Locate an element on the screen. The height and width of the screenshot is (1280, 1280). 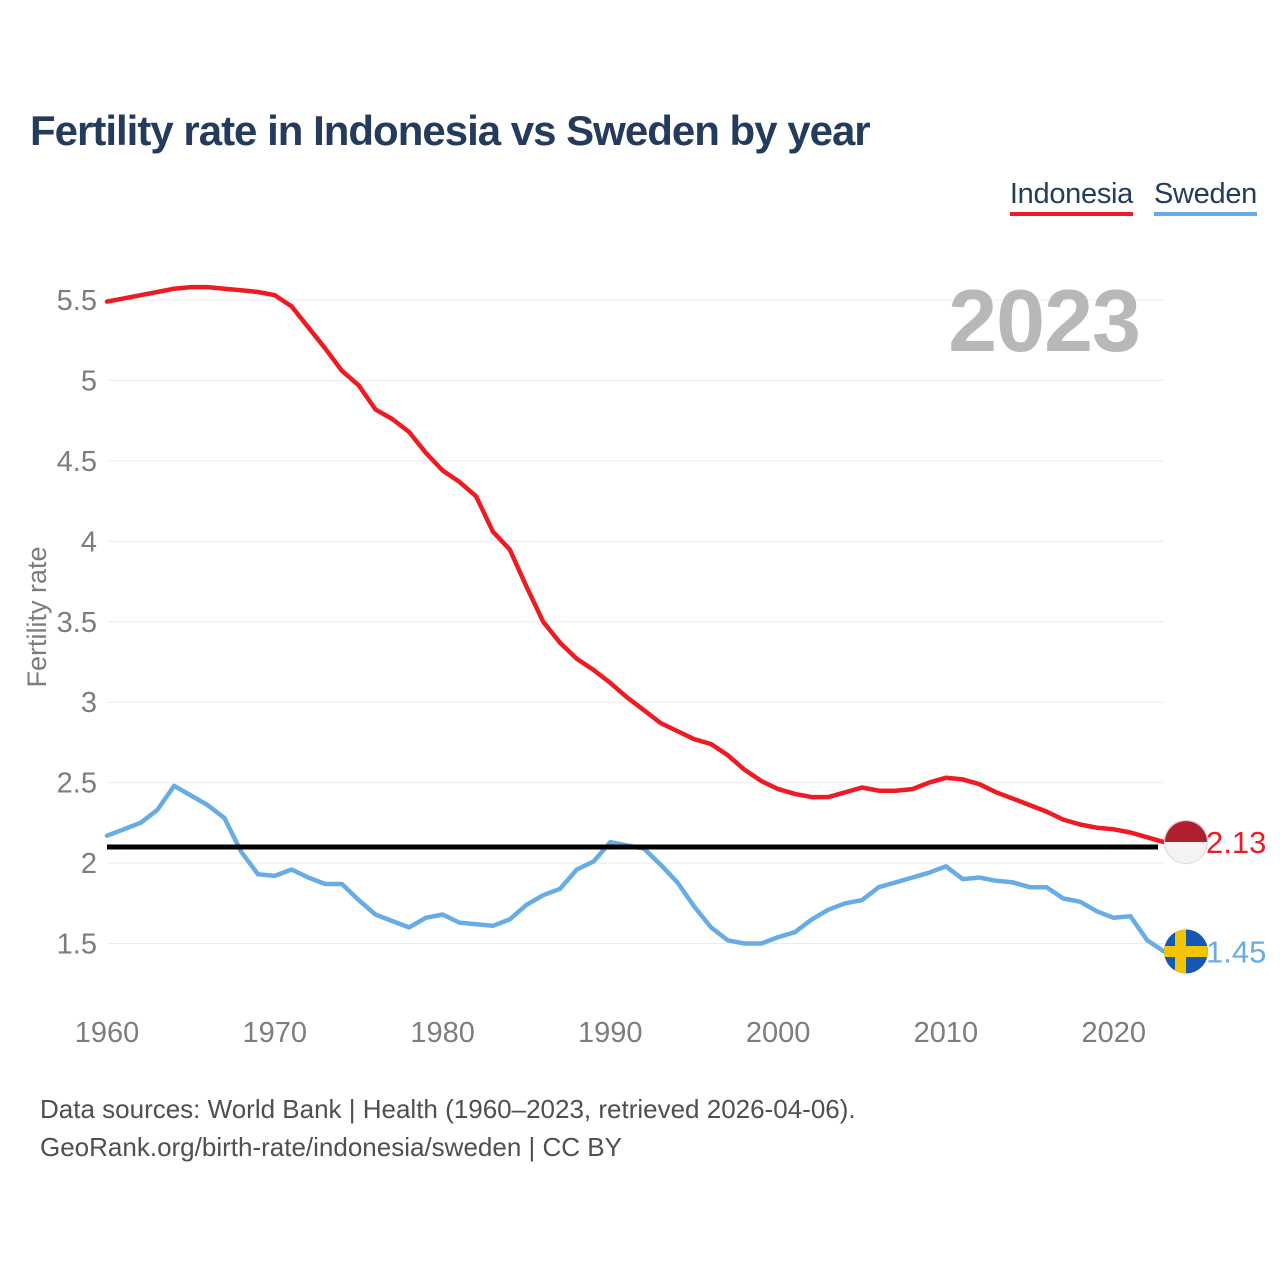
y-tick-label: 5 is located at coordinates (89, 381).